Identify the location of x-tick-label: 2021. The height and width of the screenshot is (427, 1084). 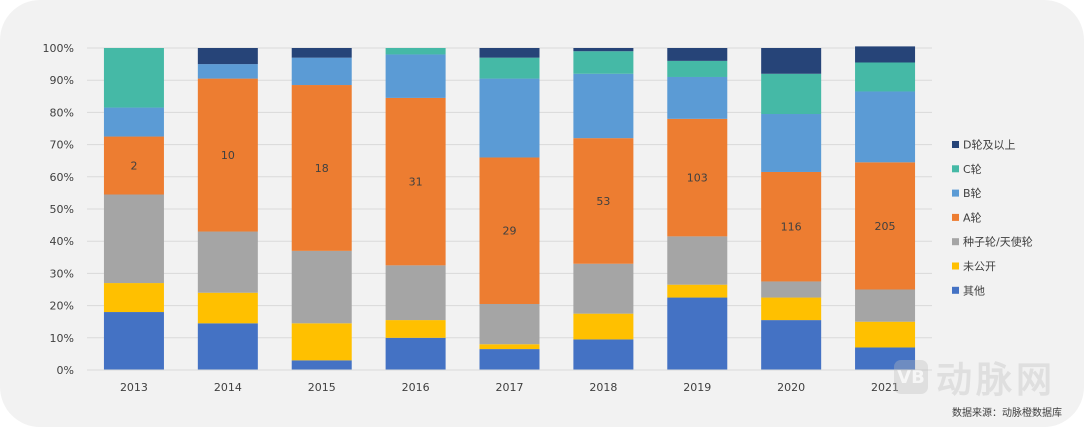
(885, 387).